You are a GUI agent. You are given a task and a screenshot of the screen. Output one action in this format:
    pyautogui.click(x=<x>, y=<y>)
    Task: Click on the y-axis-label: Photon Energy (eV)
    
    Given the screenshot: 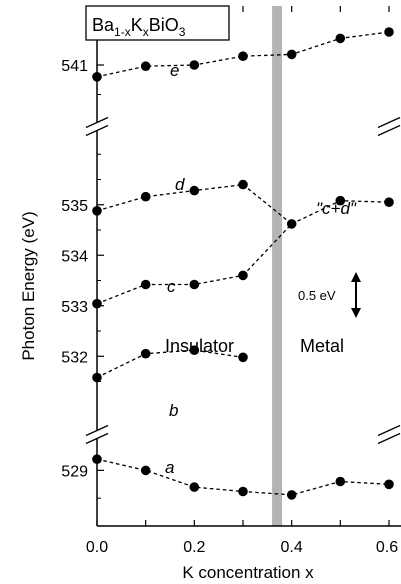 What is the action you would take?
    pyautogui.click(x=28, y=285)
    